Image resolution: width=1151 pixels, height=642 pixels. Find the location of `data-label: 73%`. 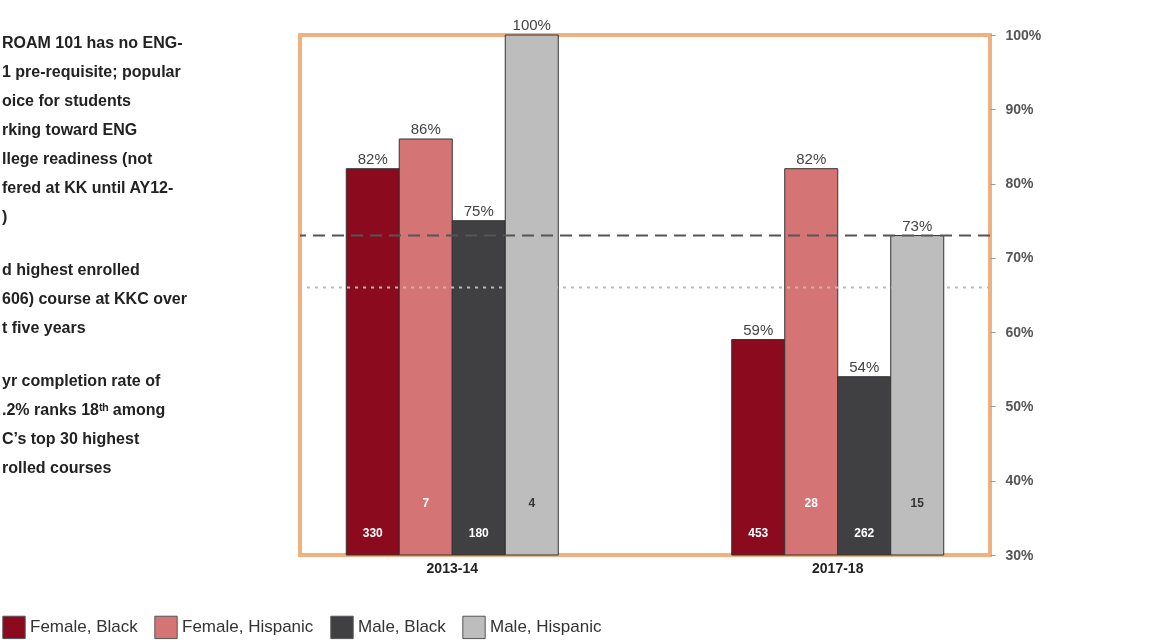

data-label: 73% is located at coordinates (917, 225).